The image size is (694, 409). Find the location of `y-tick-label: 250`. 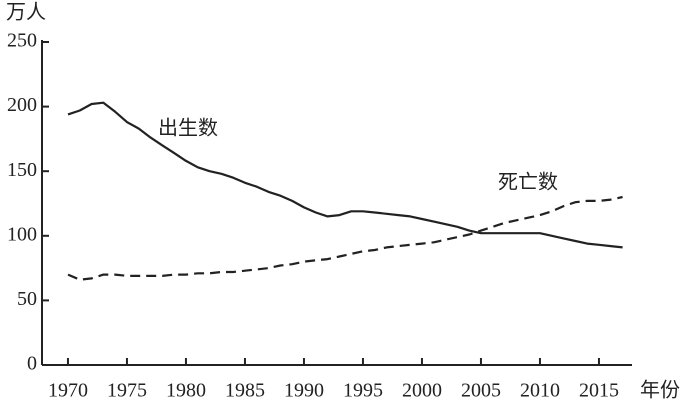

y-tick-label: 250 is located at coordinates (22, 41).